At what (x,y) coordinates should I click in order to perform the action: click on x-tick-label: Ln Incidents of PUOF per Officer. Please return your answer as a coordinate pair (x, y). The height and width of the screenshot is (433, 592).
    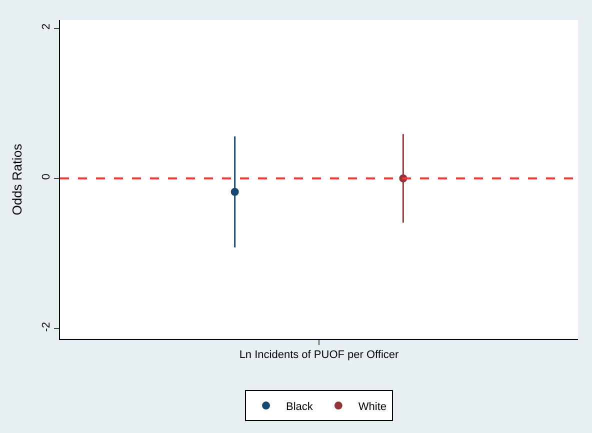
    Looking at the image, I should click on (319, 355).